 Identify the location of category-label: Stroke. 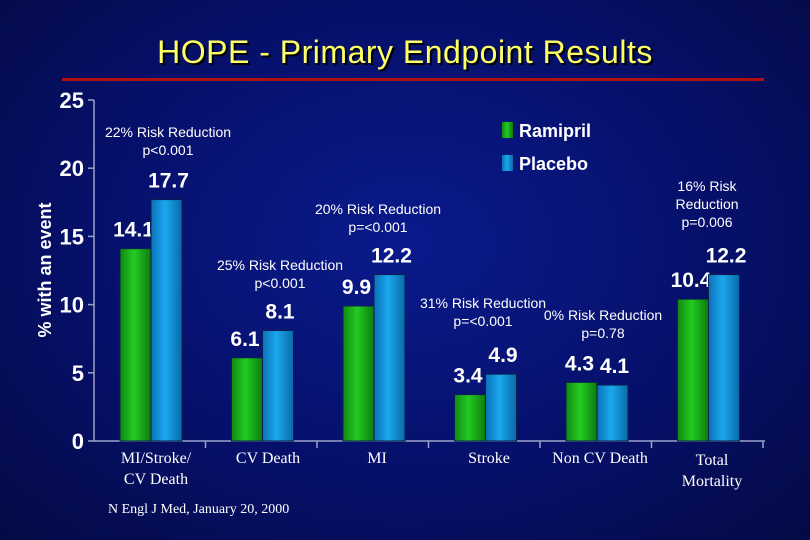
(489, 458).